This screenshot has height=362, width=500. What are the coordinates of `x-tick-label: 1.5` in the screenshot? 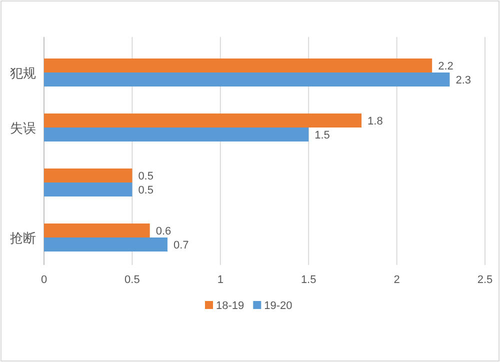 It's located at (308, 280).